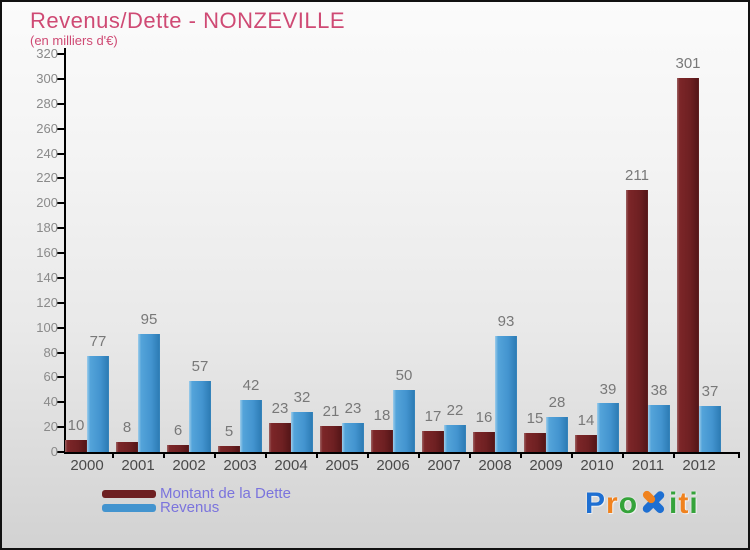 This screenshot has width=750, height=550. I want to click on bar-revenus-2009, so click(557, 434).